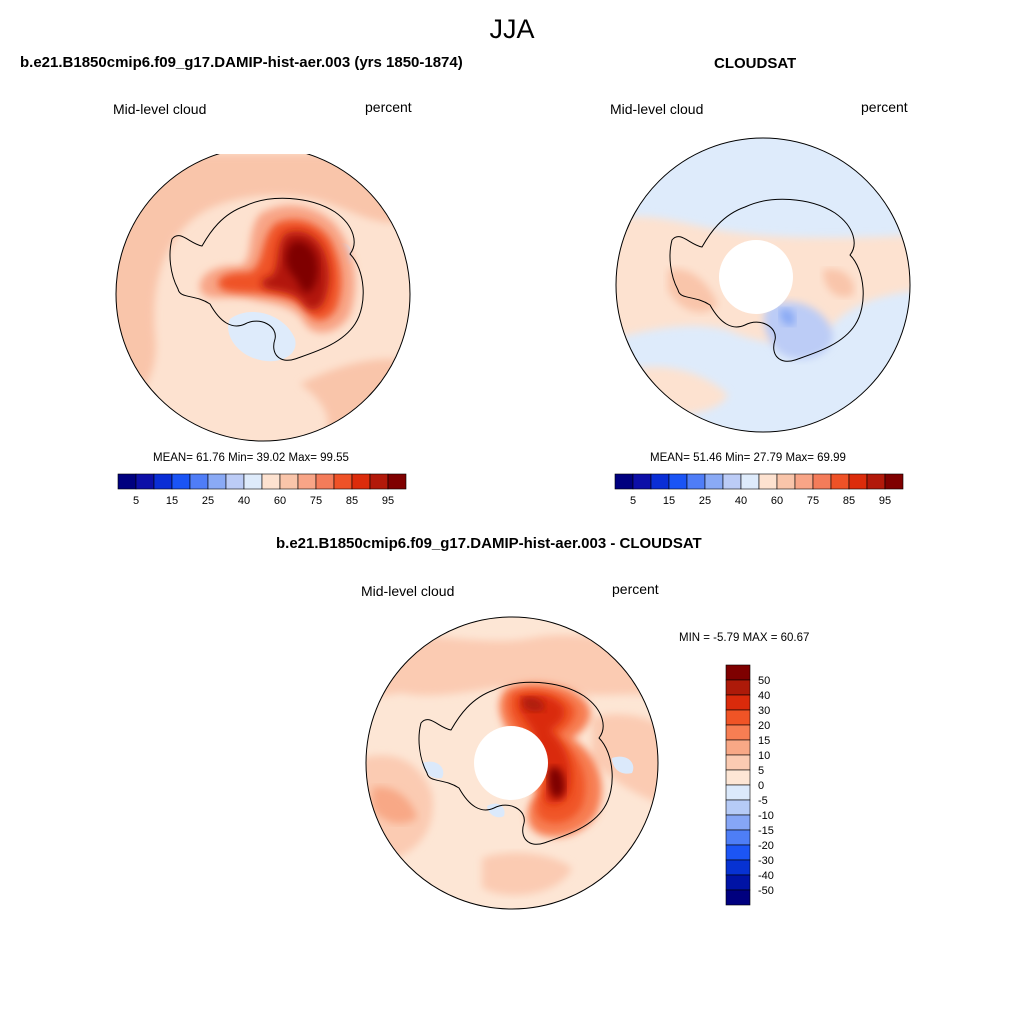 Image resolution: width=1024 pixels, height=1024 pixels. I want to click on panel-difference-units-label: percent, so click(635, 589).